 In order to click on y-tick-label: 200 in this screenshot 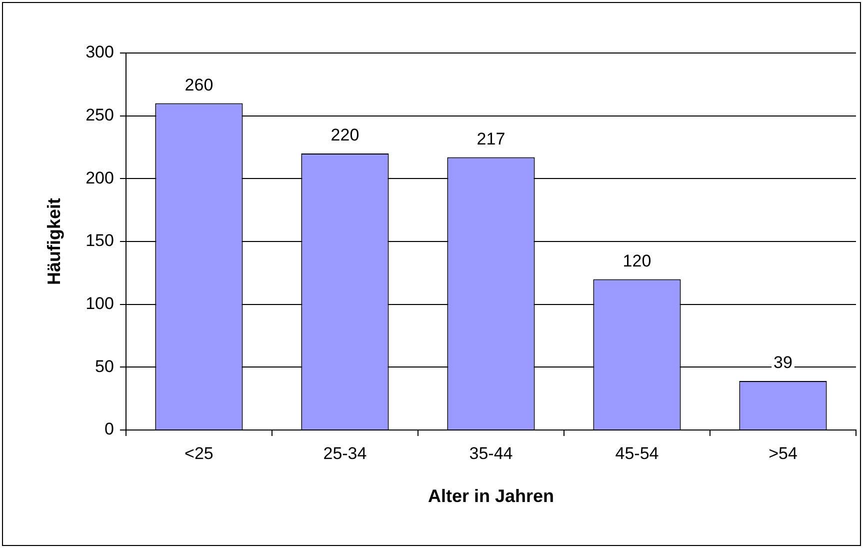, I will do `click(100, 178)`.